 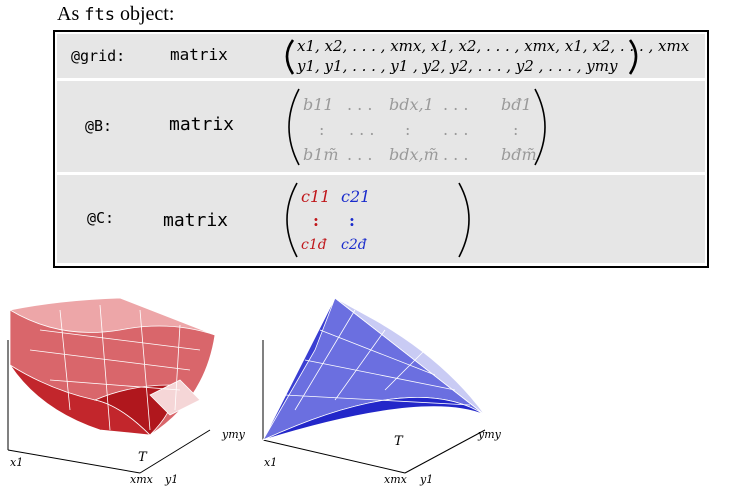 What do you see at coordinates (411, 104) in the screenshot?
I see `B-cell-1-3: bdx,1` at bounding box center [411, 104].